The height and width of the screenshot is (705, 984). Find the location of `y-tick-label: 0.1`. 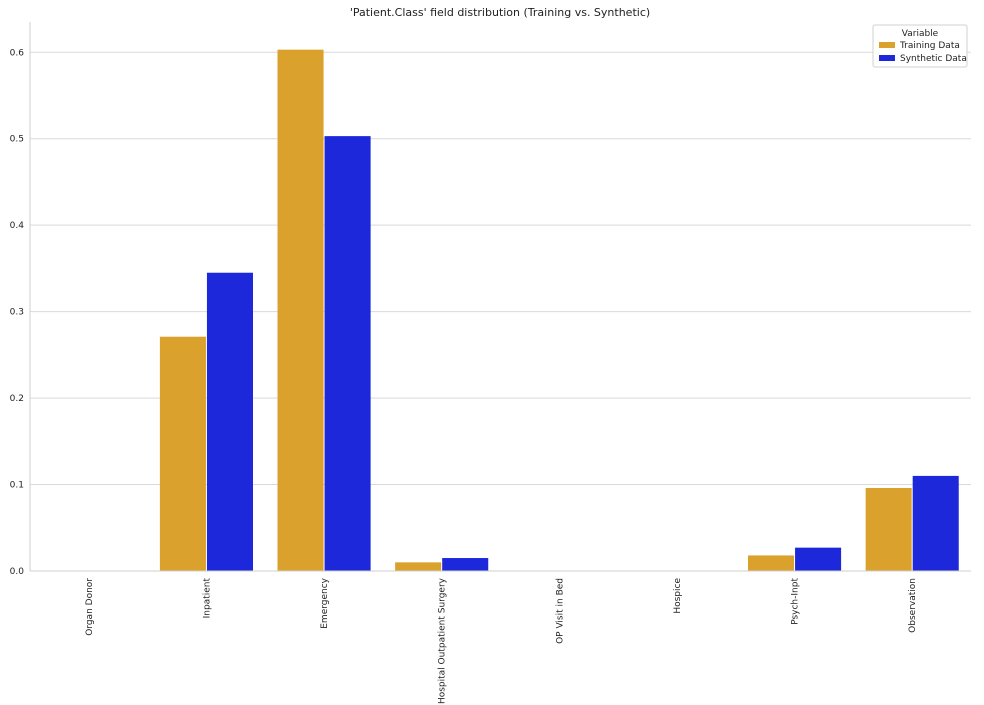

y-tick-label: 0.1 is located at coordinates (17, 486).